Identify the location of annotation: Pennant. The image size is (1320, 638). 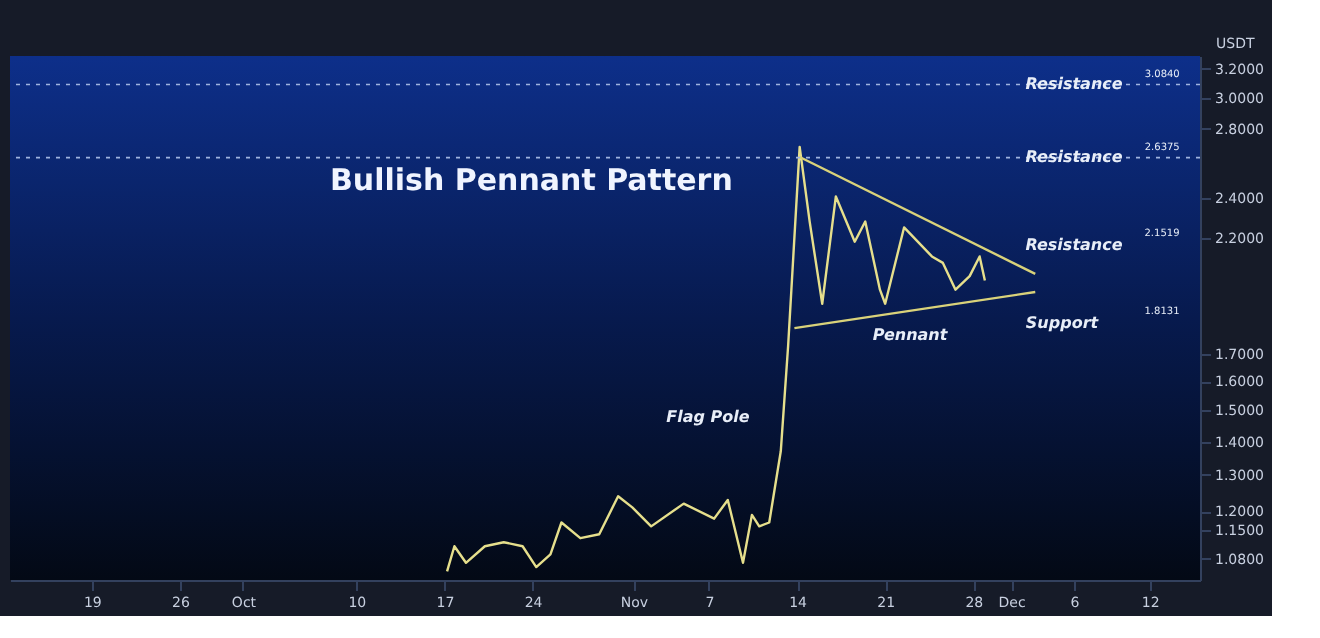
(911, 335).